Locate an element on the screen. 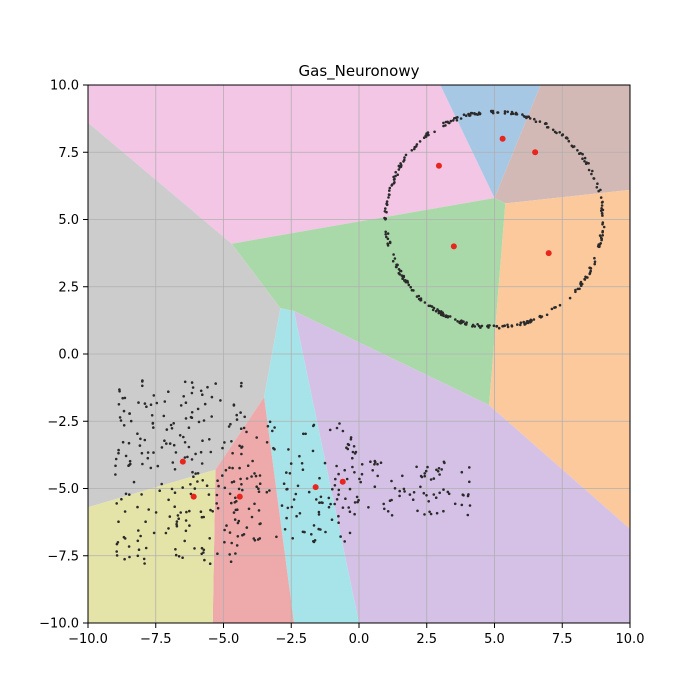  x-tick-label-7: 7.5 is located at coordinates (562, 639).